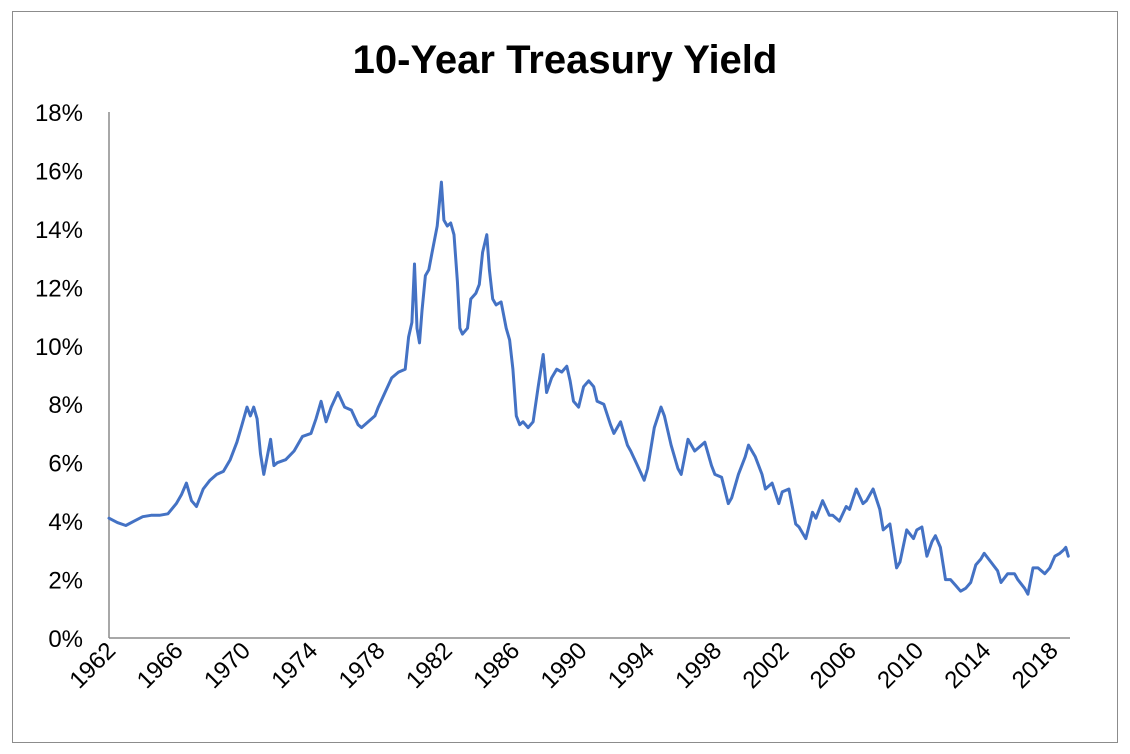 This screenshot has height=754, width=1130. Describe the element at coordinates (59, 347) in the screenshot. I see `y-tick-label: 10%` at that location.